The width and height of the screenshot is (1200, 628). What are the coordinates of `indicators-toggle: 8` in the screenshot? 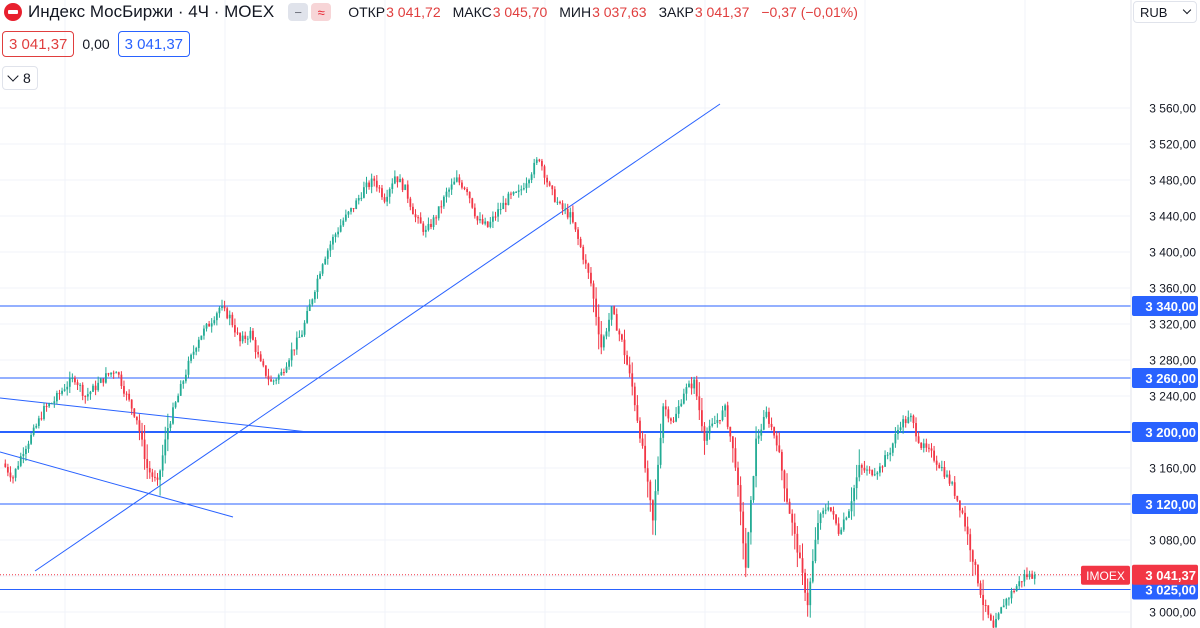 It's located at (20, 78).